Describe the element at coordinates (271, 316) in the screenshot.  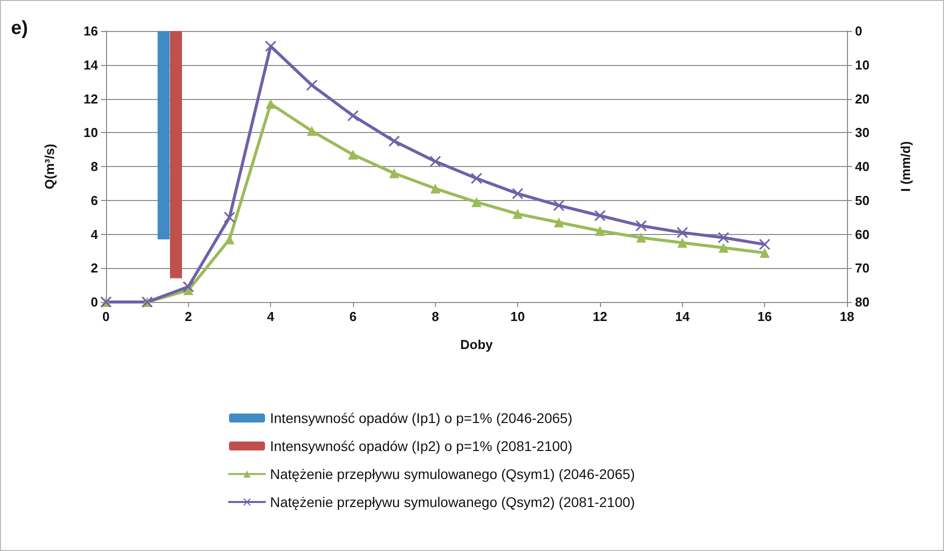
I see `x-tick-label: 4` at that location.